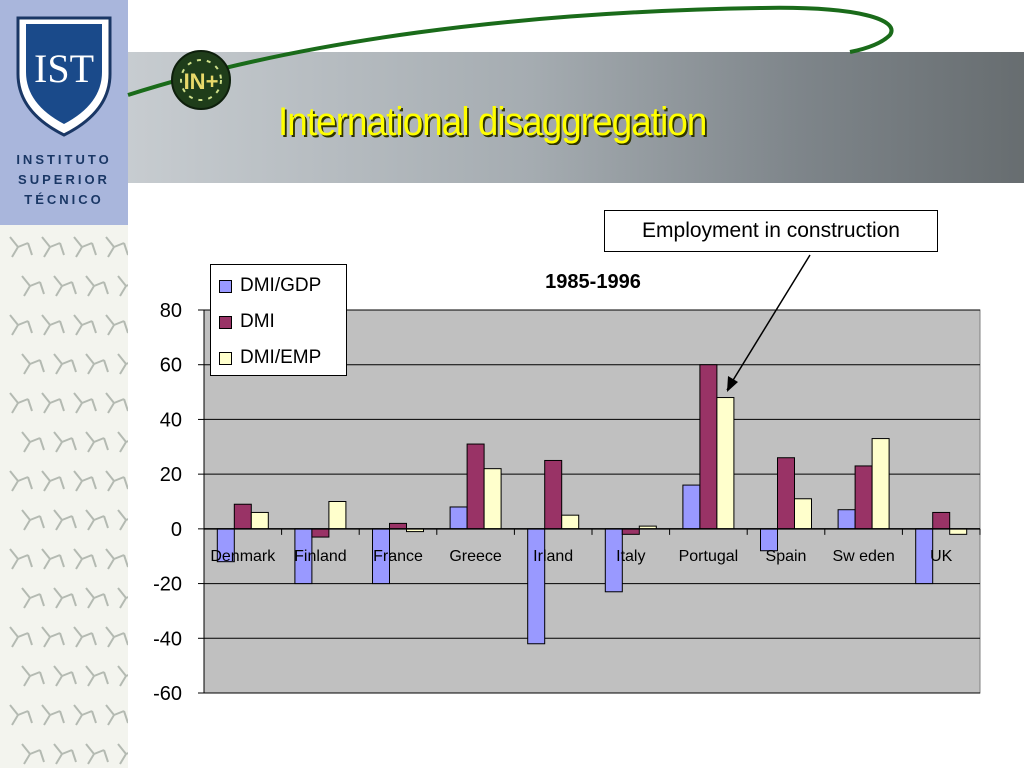 Image resolution: width=1024 pixels, height=768 pixels. What do you see at coordinates (803, 514) in the screenshot?
I see `bar-dmi-emp-spain` at bounding box center [803, 514].